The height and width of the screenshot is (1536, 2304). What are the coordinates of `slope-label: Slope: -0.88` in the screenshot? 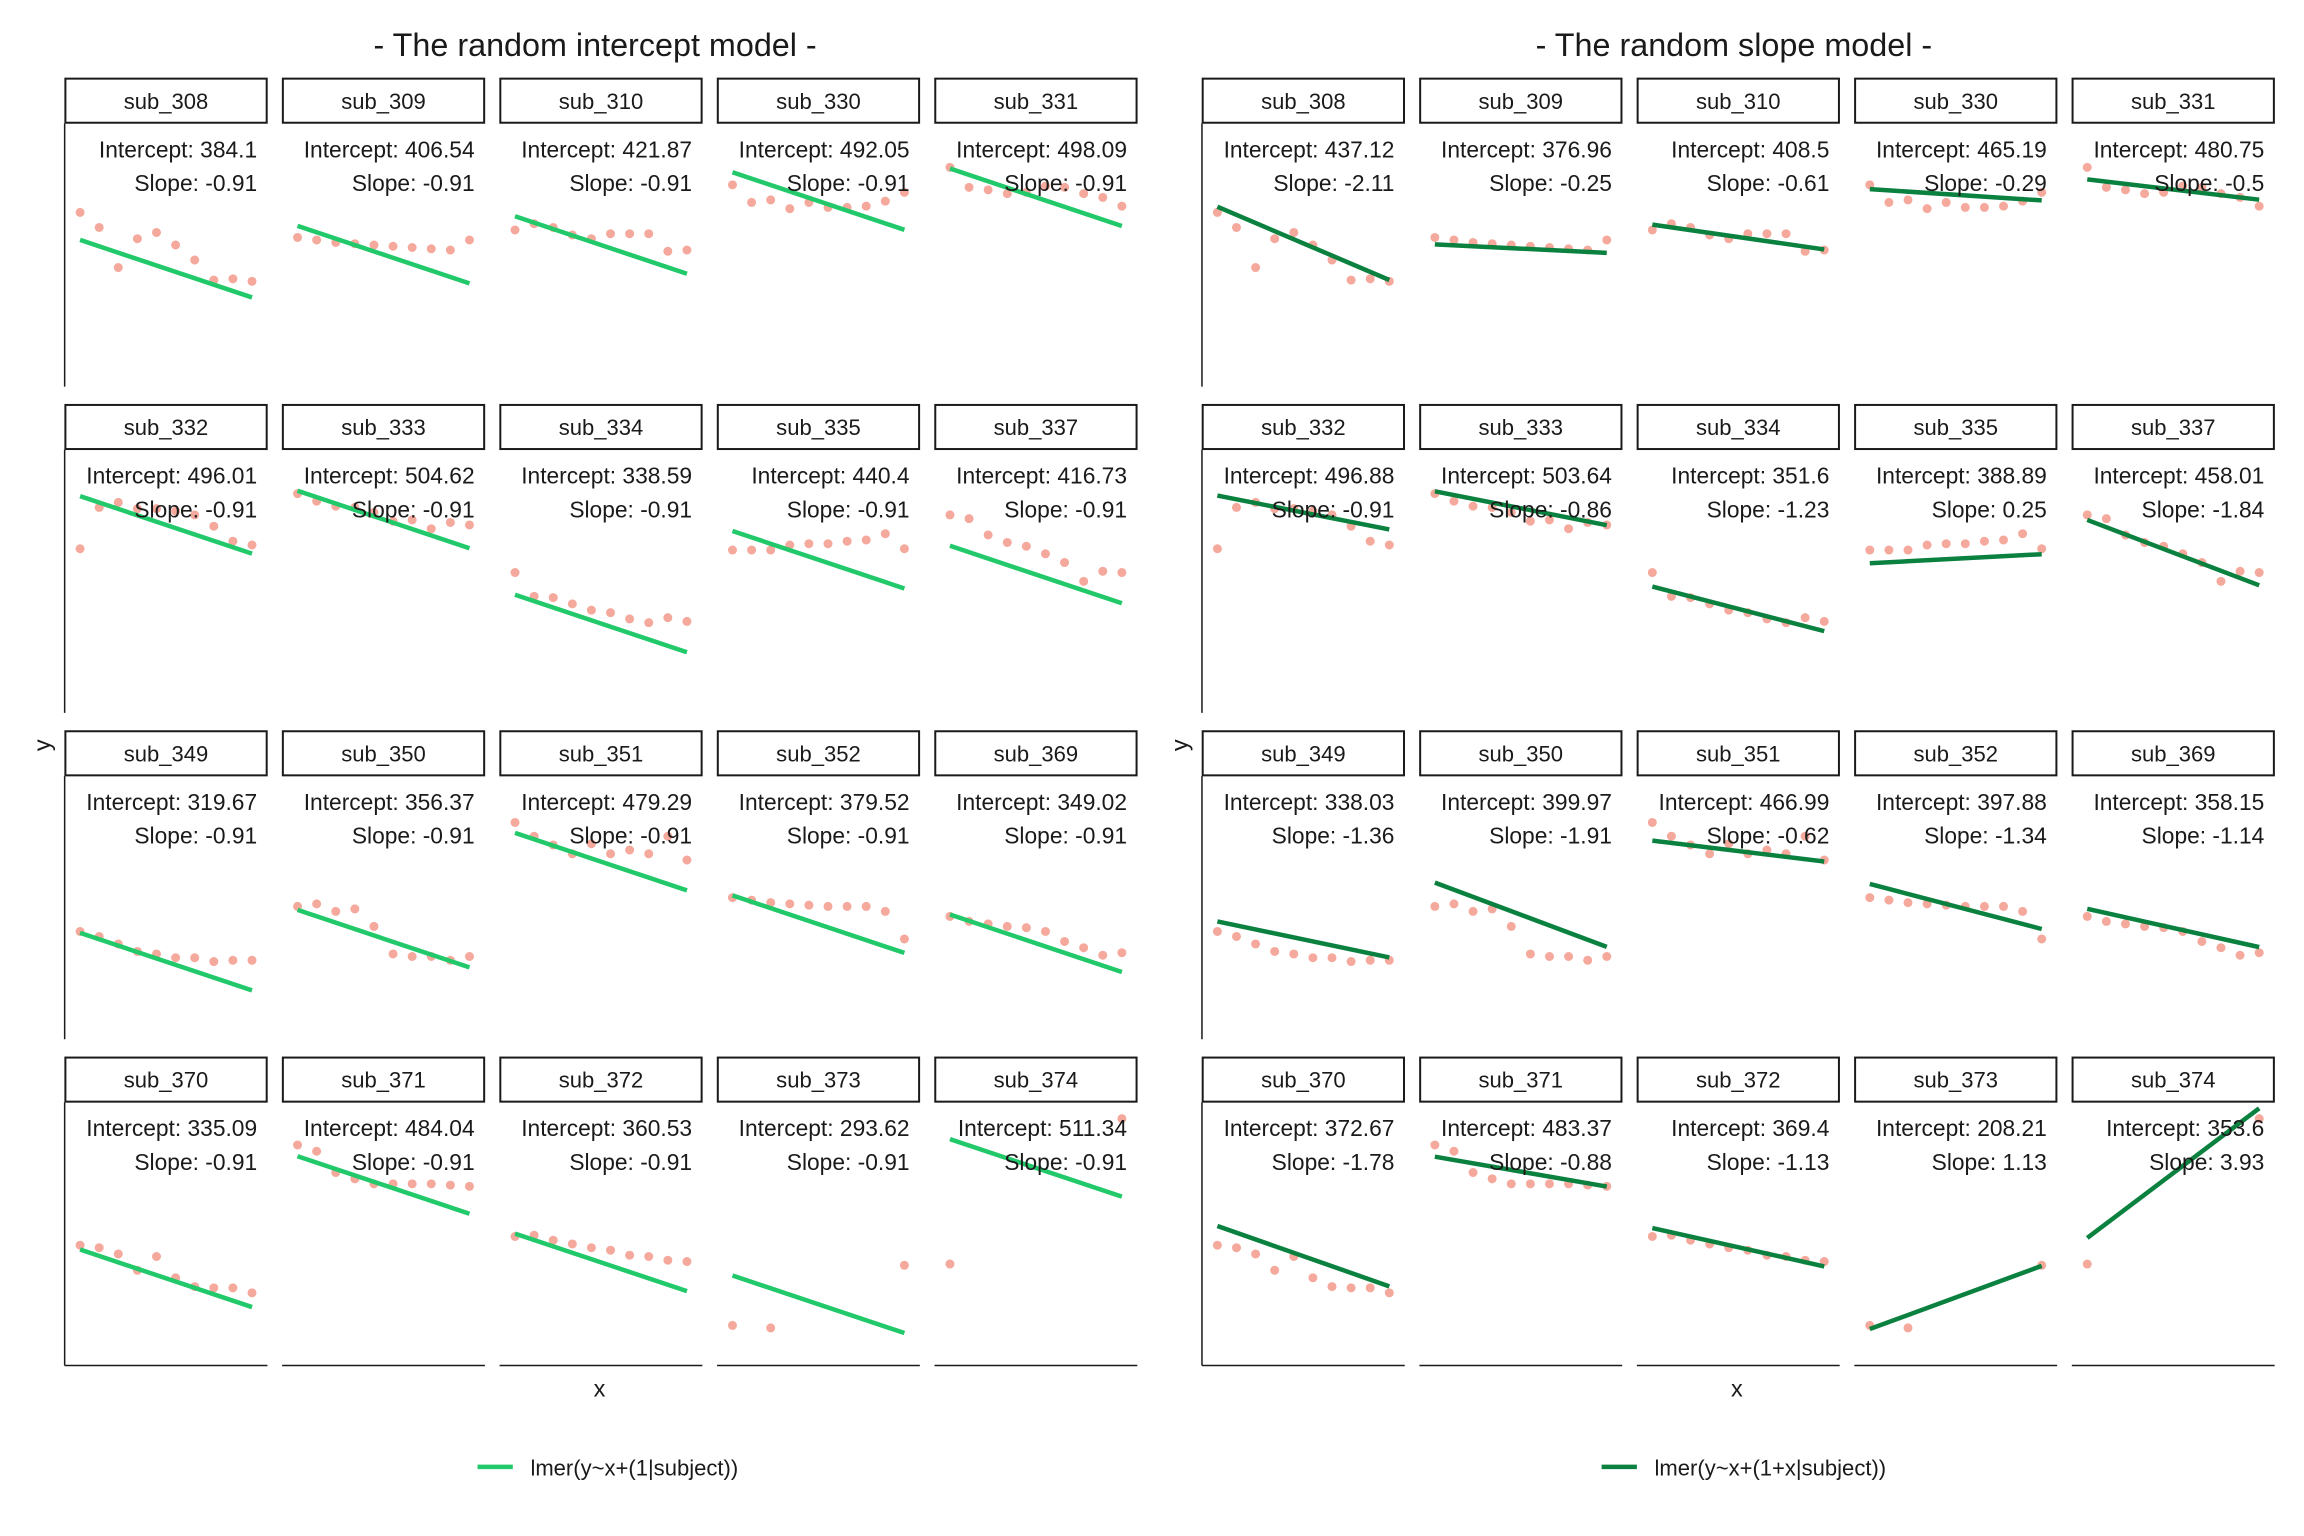 It's located at (1550, 1162).